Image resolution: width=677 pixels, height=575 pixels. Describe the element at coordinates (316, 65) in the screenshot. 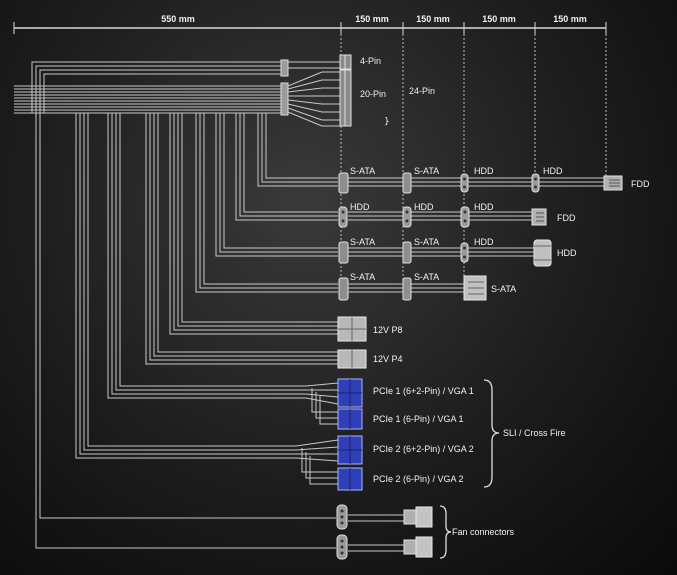

I see `atx-4pin-connector` at that location.